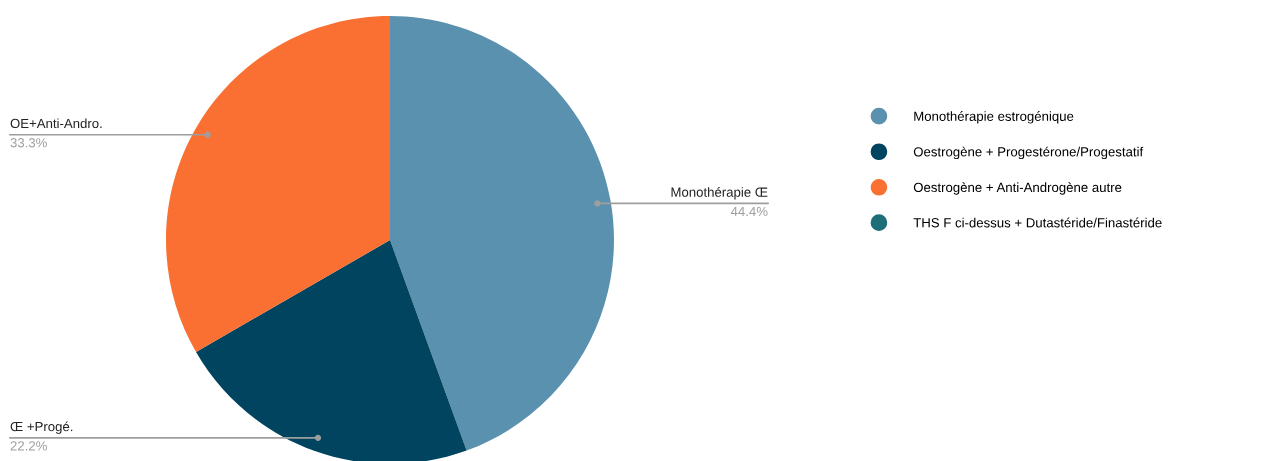  Describe the element at coordinates (28, 143) in the screenshot. I see `data-label: 33.3%` at that location.